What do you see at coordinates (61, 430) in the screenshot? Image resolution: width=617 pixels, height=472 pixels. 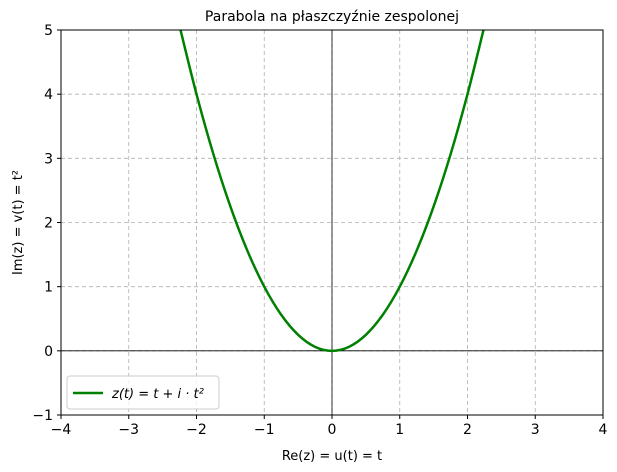 I see `x-tick-label: −4` at bounding box center [61, 430].